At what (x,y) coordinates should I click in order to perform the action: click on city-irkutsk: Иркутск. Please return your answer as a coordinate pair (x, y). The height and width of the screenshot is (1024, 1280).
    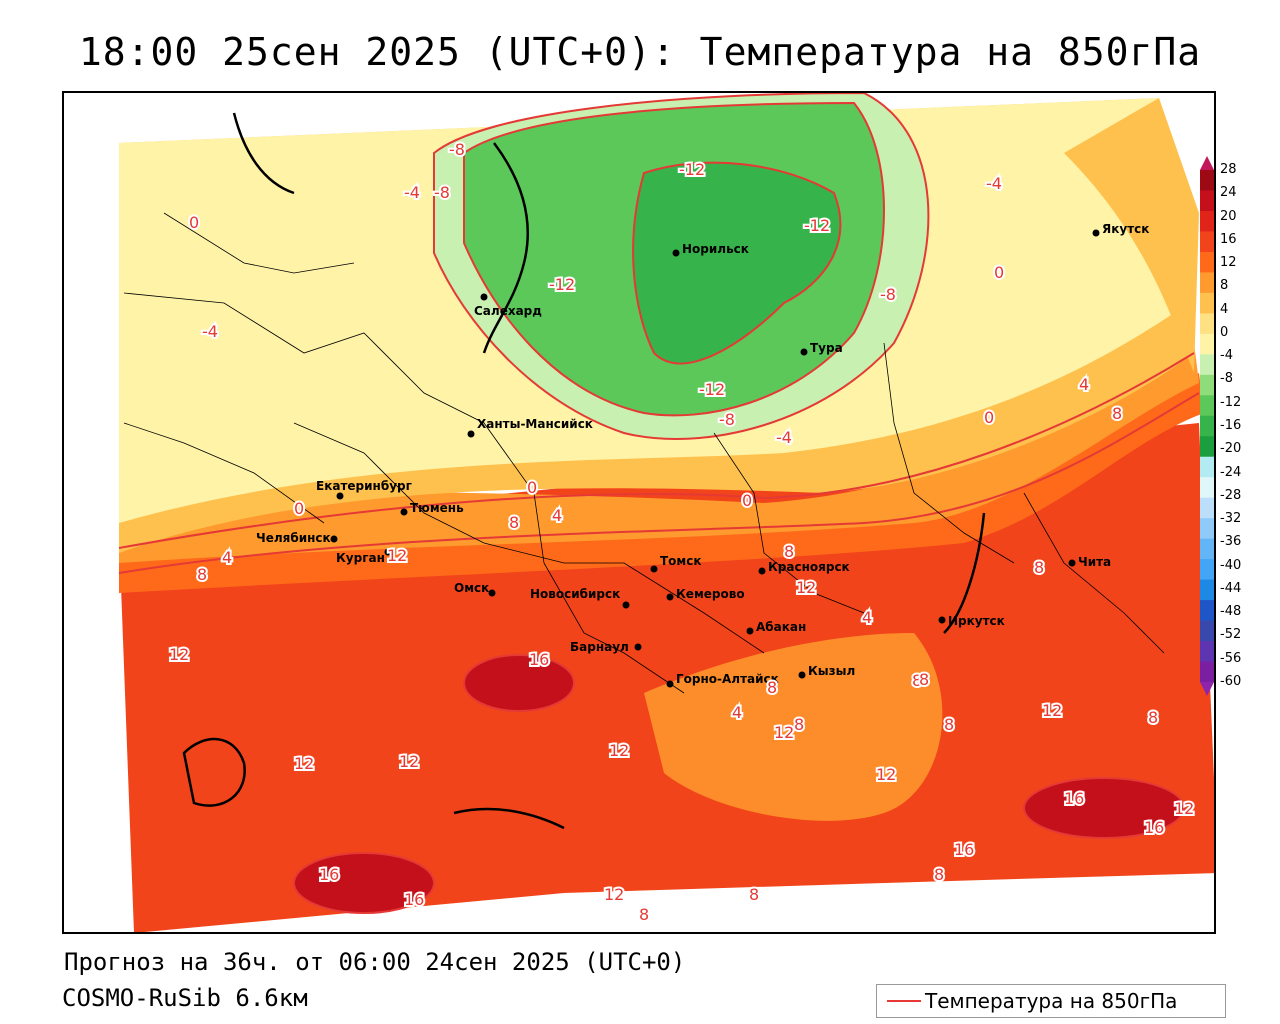
    Looking at the image, I should click on (971, 621).